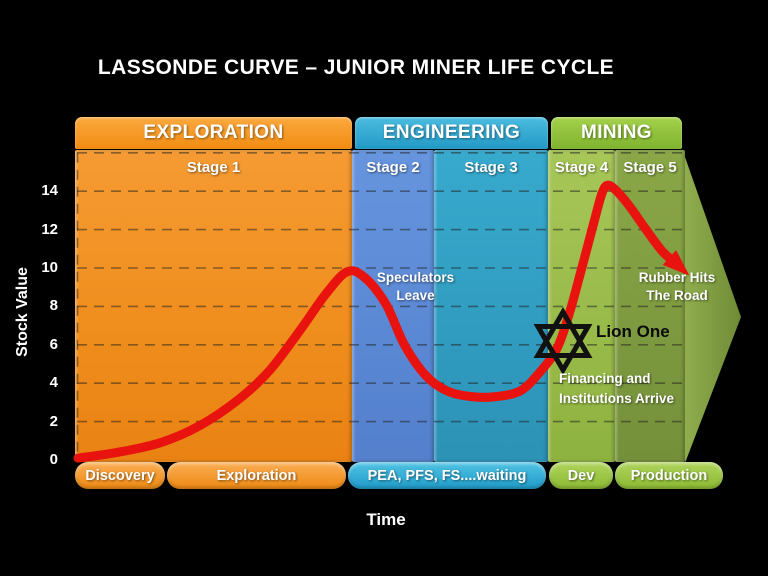 The image size is (768, 576). I want to click on annotation-rubber-hits-the-road: Rubber Hits The Road, so click(677, 286).